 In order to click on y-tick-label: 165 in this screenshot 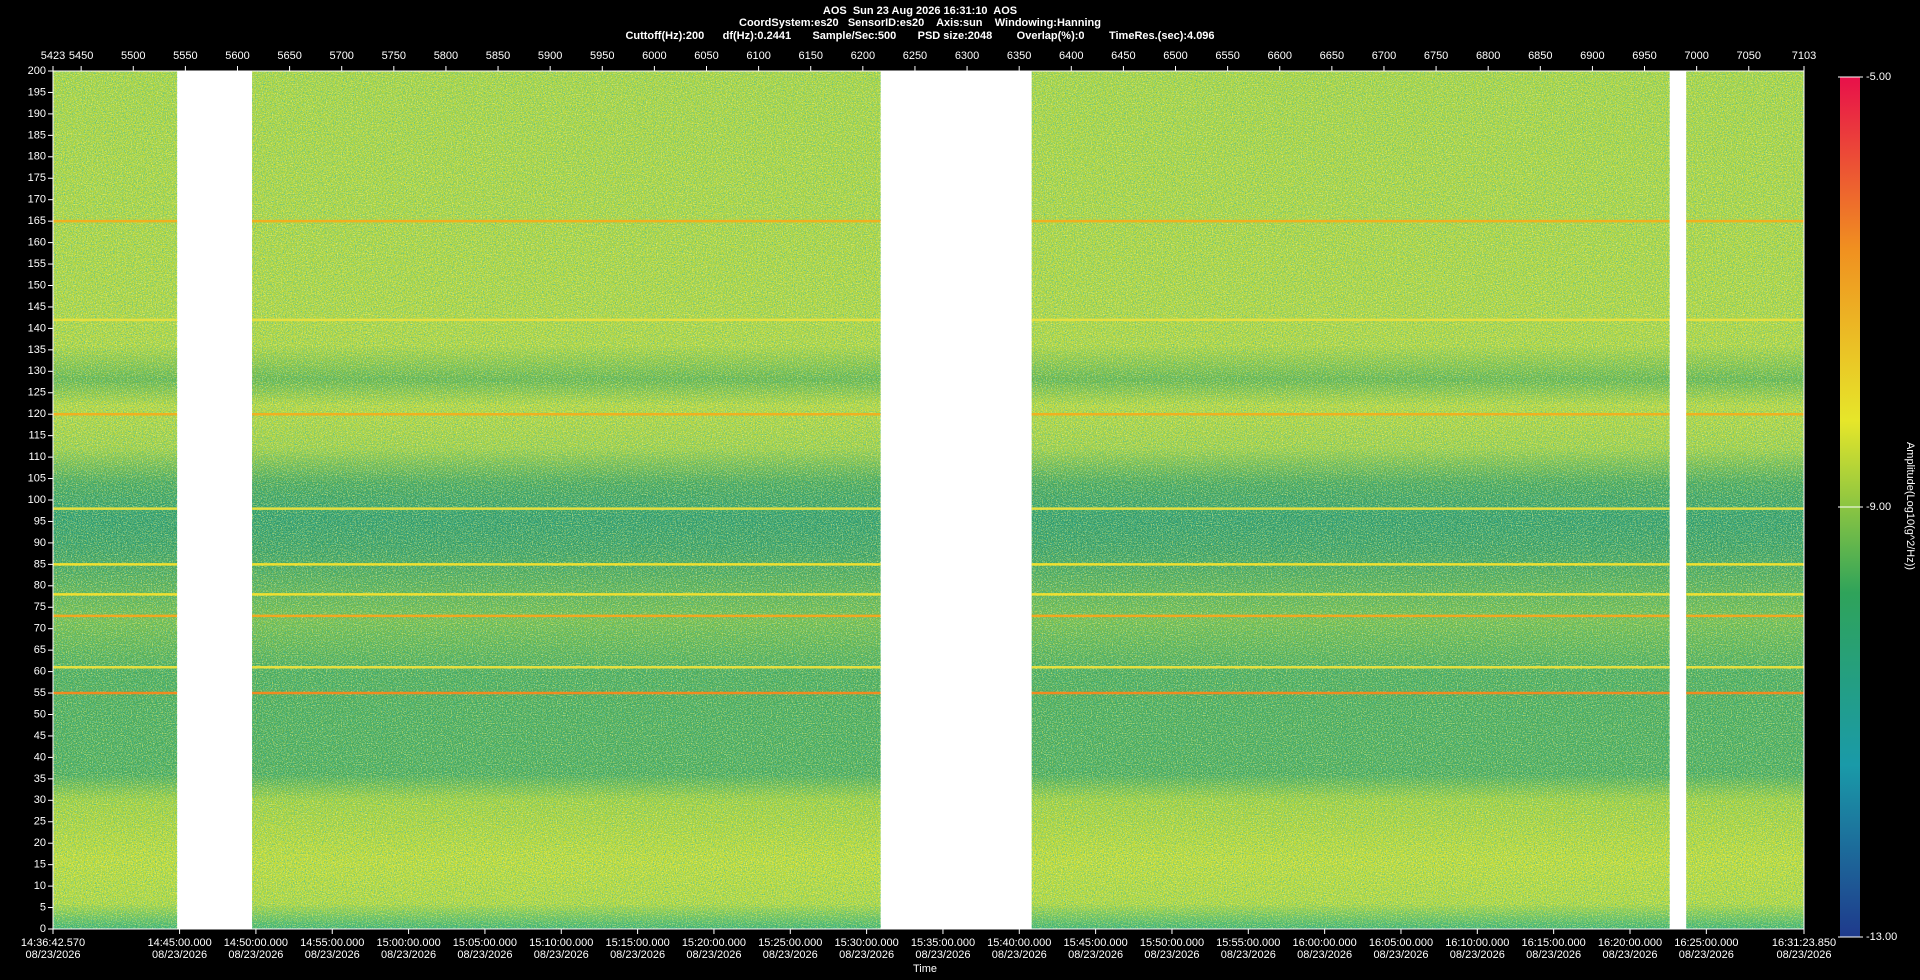, I will do `click(37, 221)`.